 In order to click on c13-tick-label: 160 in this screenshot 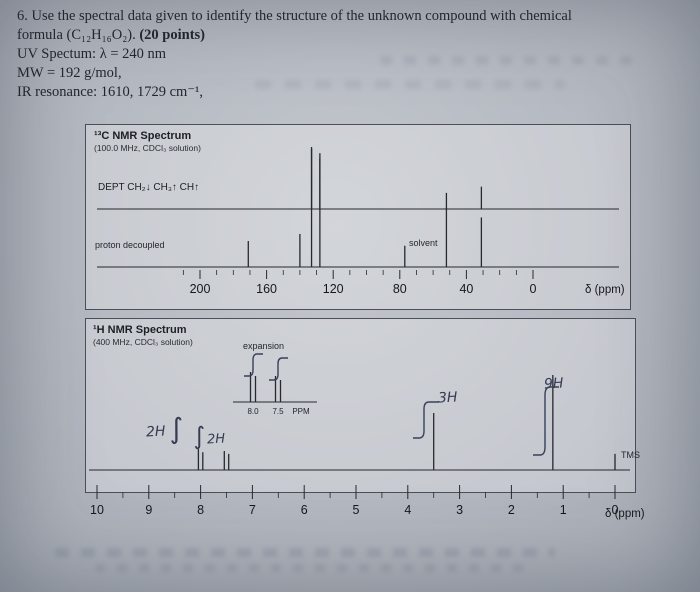, I will do `click(266, 289)`.